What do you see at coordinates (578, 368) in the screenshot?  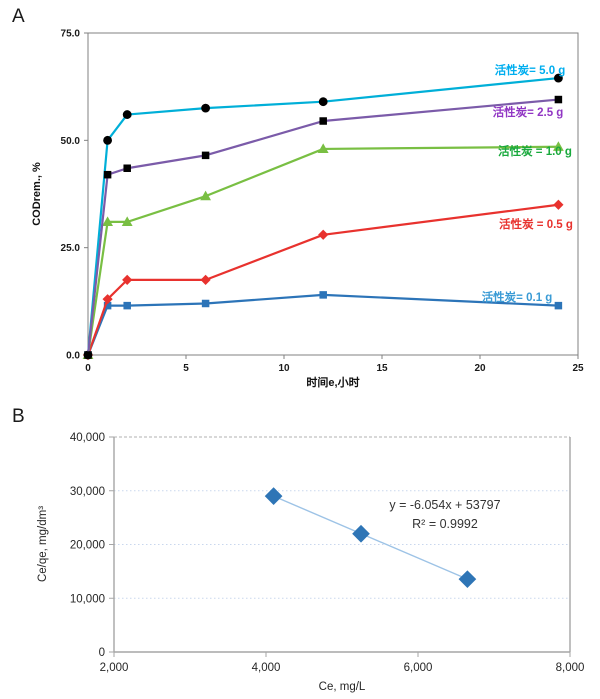 I see `chart-a-x-tick-label: 25` at bounding box center [578, 368].